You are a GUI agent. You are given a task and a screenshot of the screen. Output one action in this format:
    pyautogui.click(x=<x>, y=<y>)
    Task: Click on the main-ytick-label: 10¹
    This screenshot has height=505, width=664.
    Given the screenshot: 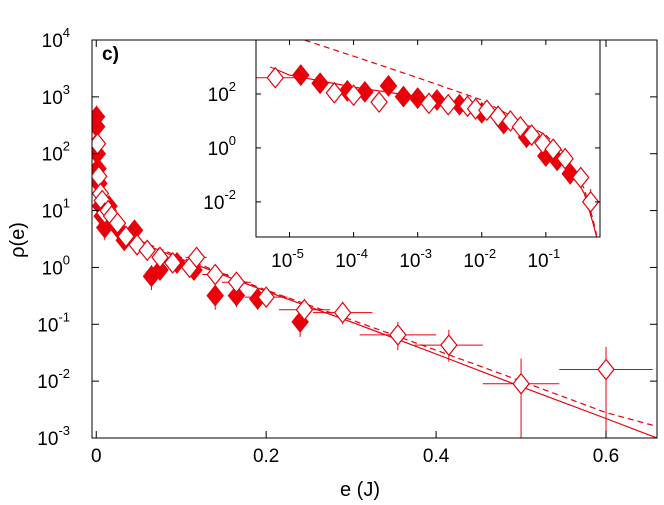 What is the action you would take?
    pyautogui.click(x=56, y=209)
    